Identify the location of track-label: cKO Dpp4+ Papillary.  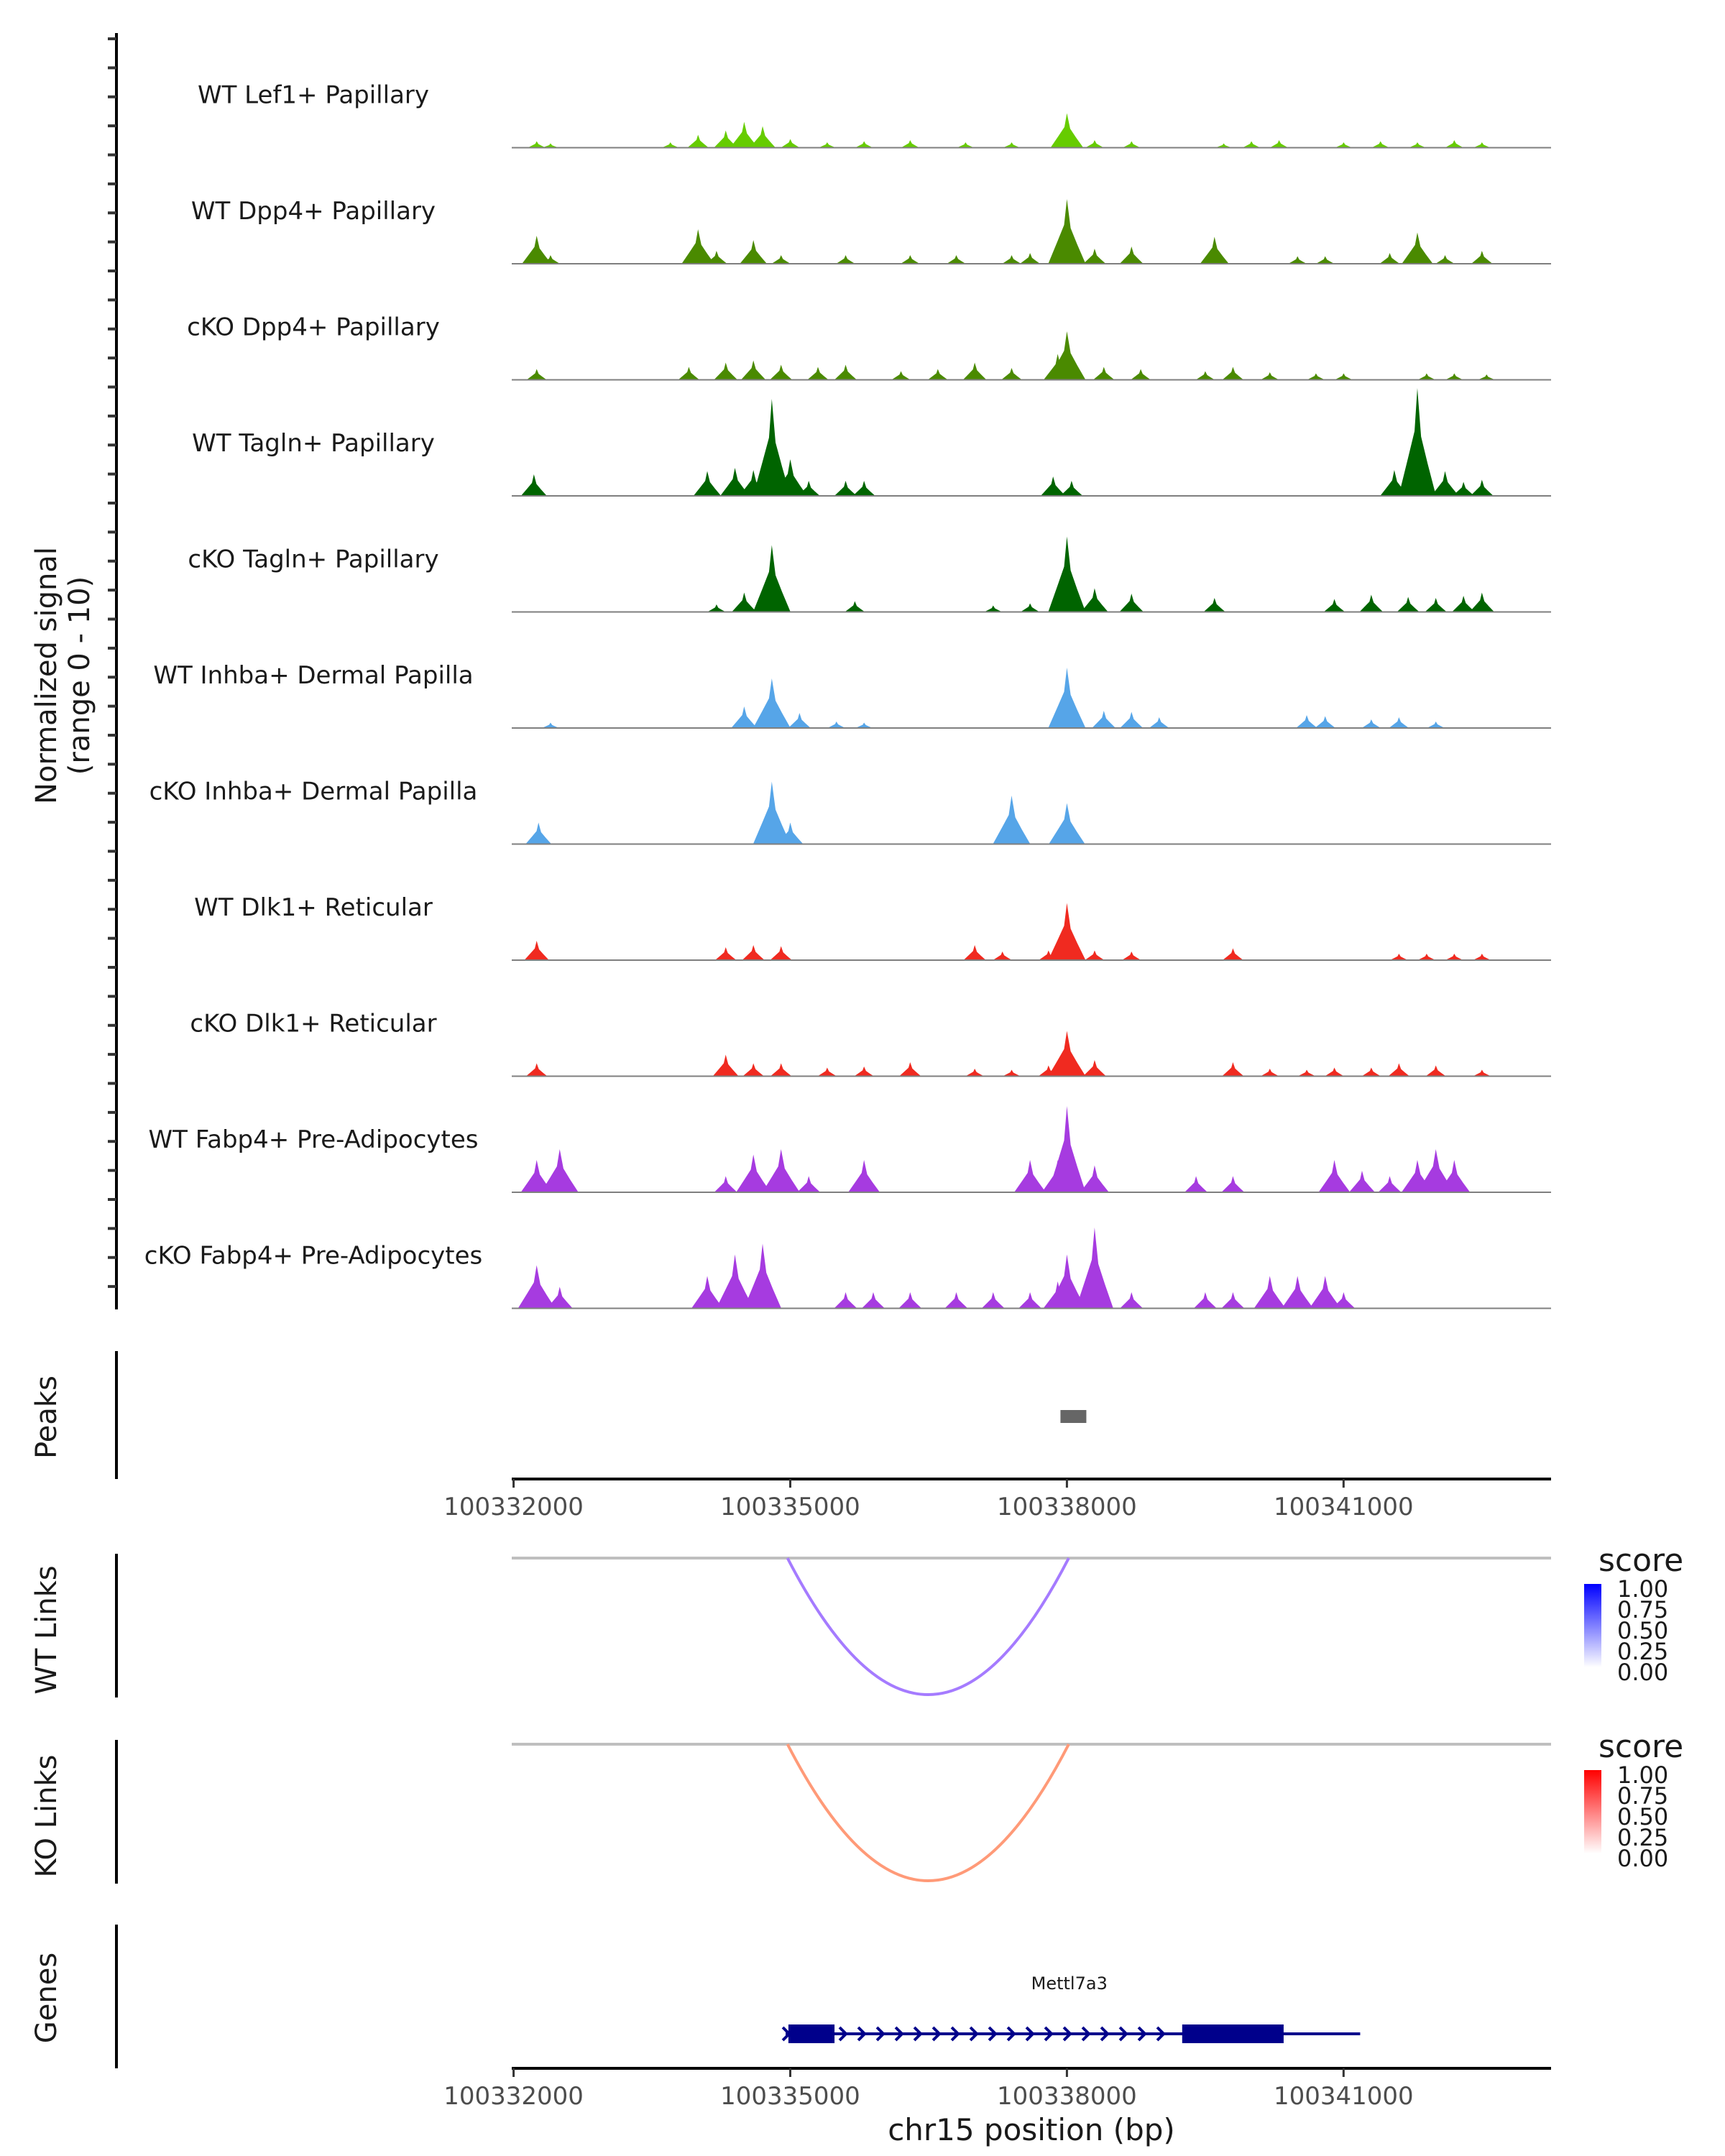
(313, 327).